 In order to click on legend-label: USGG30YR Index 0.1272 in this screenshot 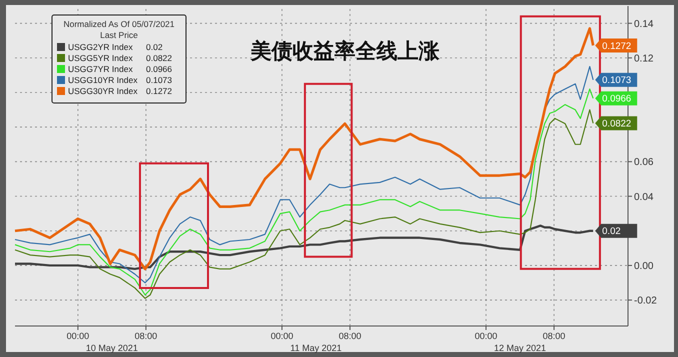, I will do `click(120, 91)`.